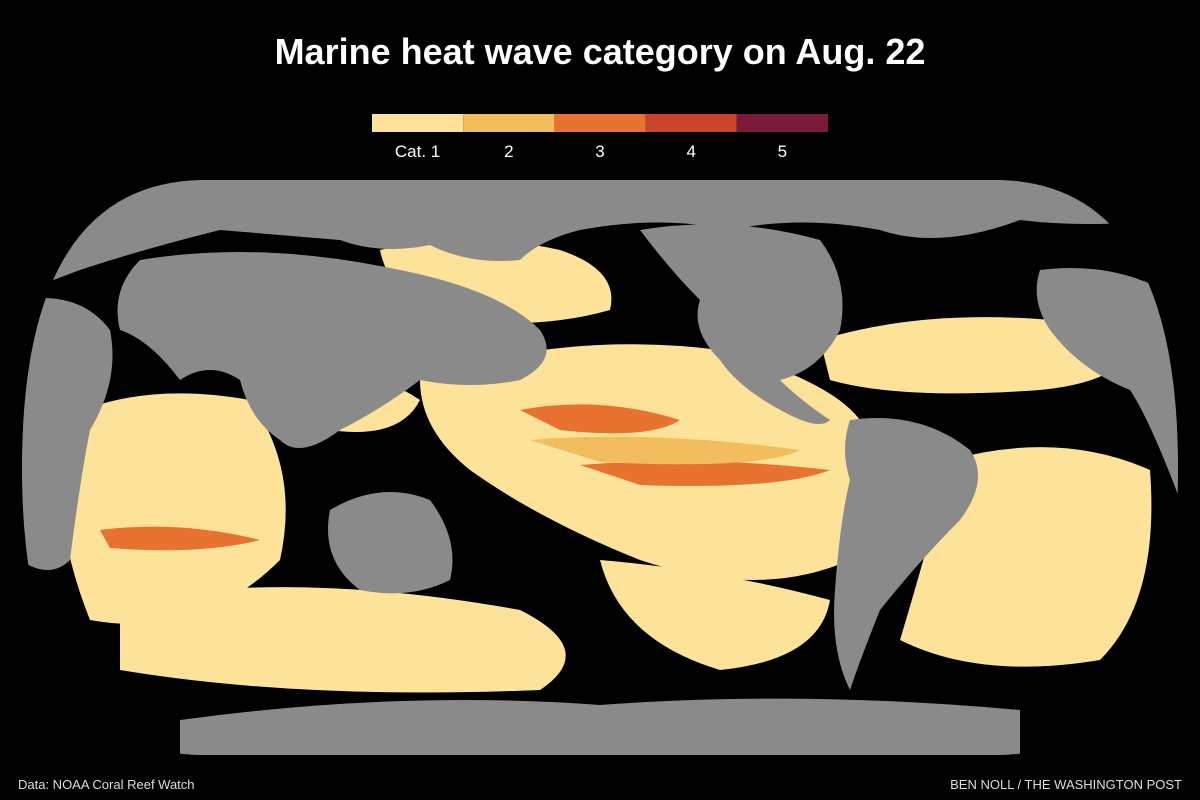  Describe the element at coordinates (390, 543) in the screenshot. I see `australia` at that location.